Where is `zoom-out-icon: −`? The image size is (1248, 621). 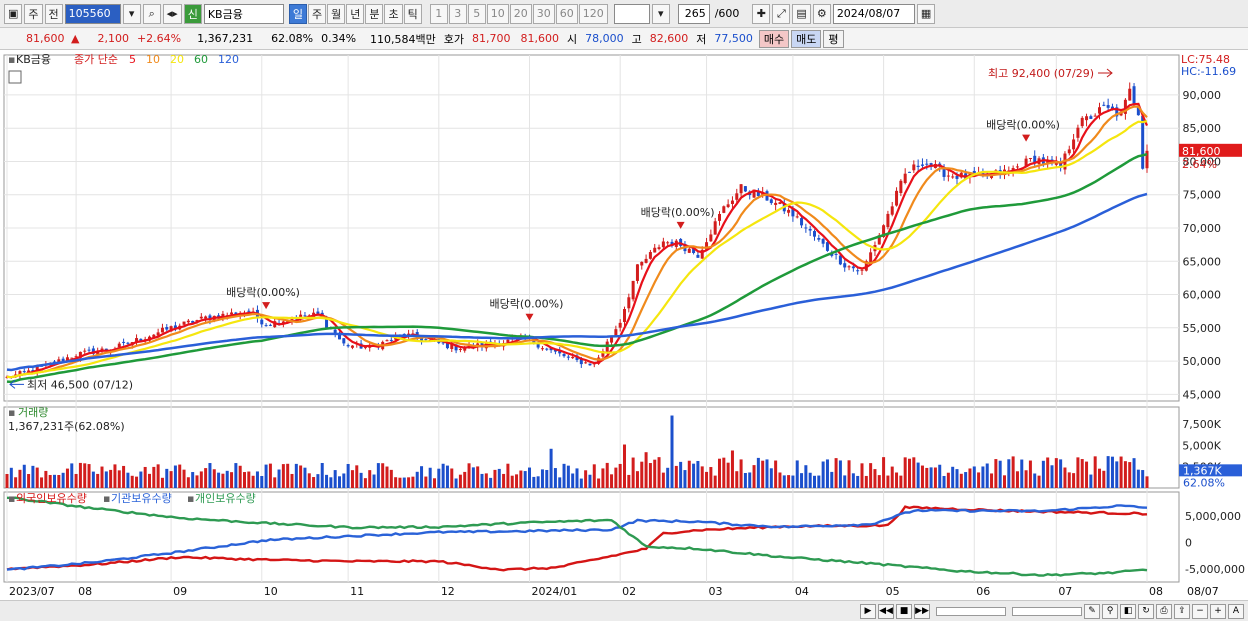
zoom-out-icon: − is located at coordinates (1200, 611).